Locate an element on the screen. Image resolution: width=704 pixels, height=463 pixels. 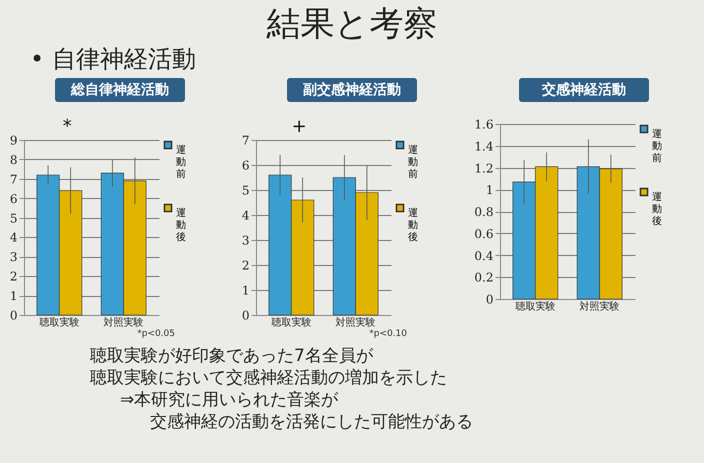
y-tick-label: 0.2 is located at coordinates (484, 277).